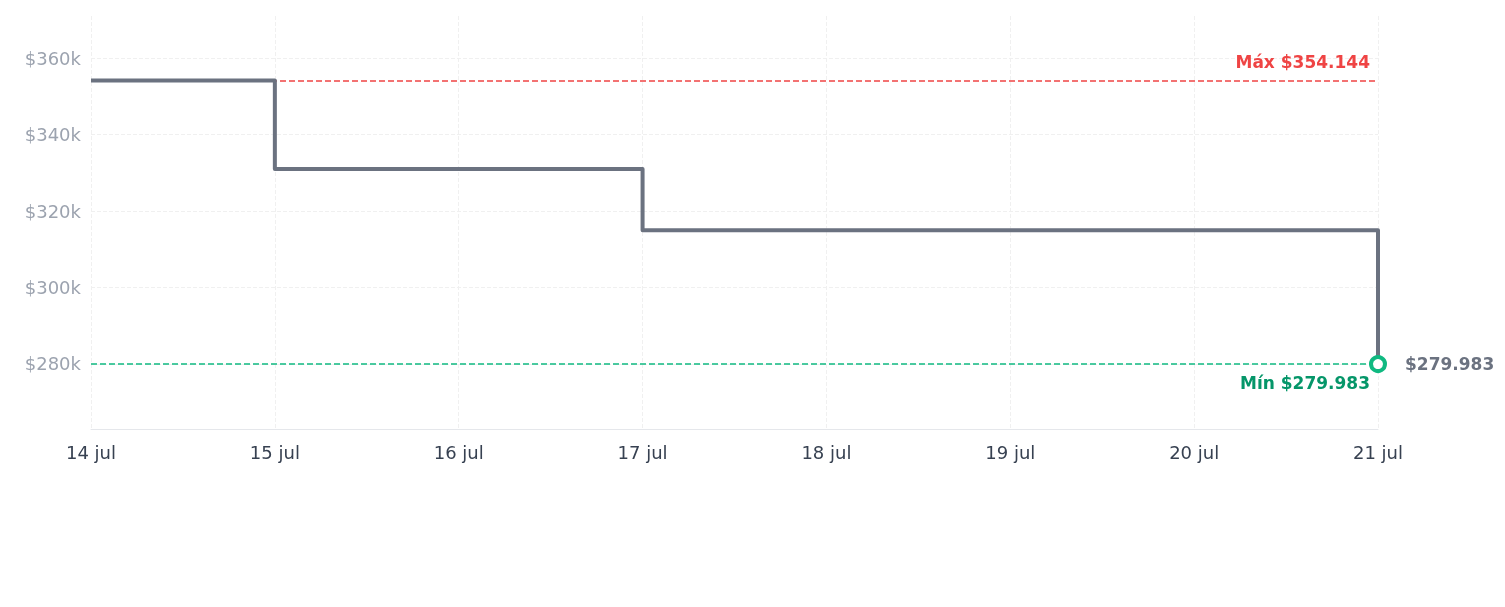  Describe the element at coordinates (642, 452) in the screenshot. I see `x-tick-label: 17 jul` at that location.